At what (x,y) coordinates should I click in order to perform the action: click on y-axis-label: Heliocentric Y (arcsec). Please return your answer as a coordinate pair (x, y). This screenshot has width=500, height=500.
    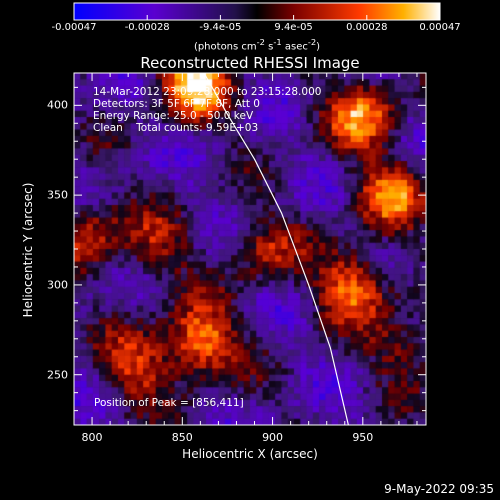
    Looking at the image, I should click on (28, 250).